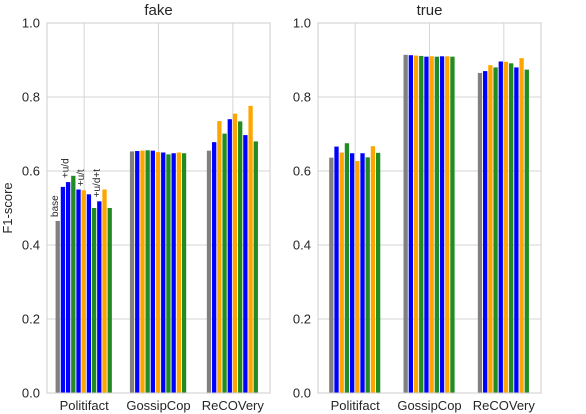  Describe the element at coordinates (7, 207) in the screenshot. I see `y-axis-label: F1-score` at that location.